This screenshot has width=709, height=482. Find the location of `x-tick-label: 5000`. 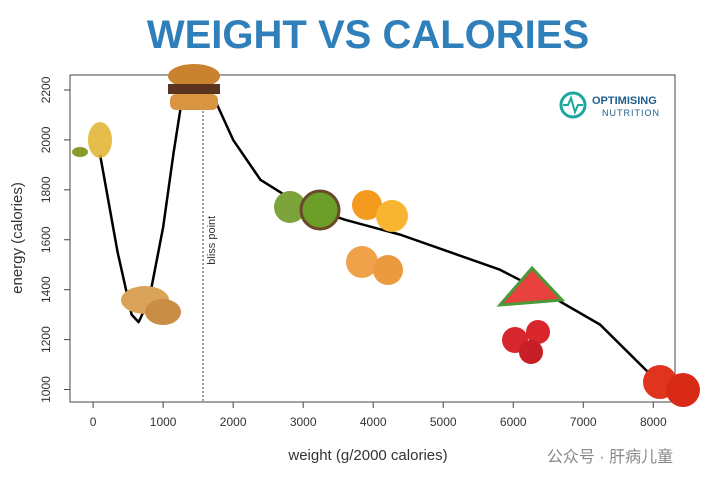

x-tick-label: 5000 is located at coordinates (443, 422).